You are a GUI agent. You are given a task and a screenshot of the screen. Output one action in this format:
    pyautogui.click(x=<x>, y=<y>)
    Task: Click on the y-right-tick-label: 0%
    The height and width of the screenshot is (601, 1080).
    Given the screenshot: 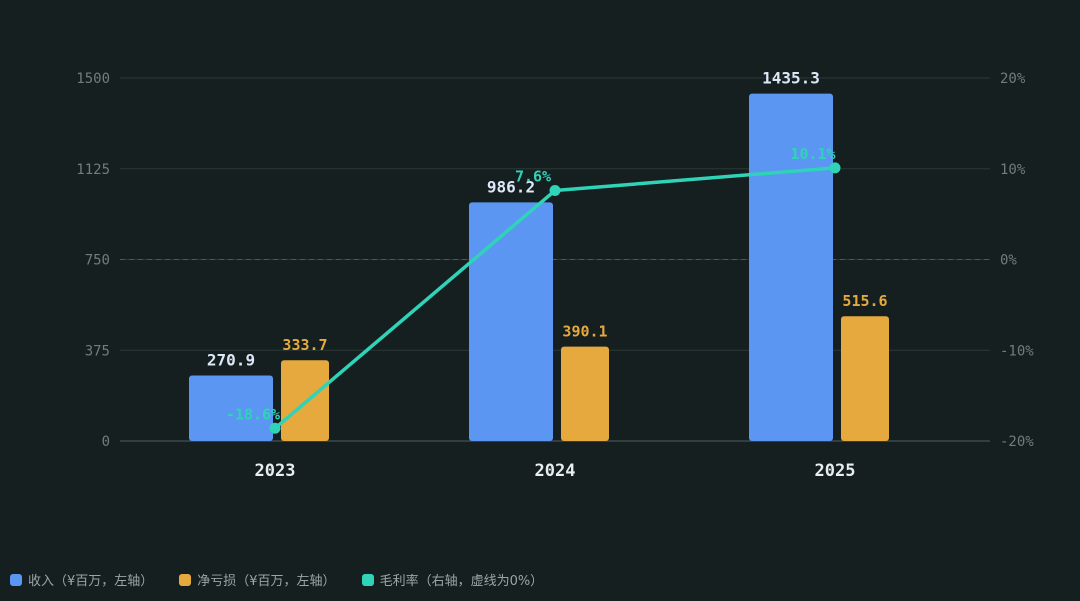 What is the action you would take?
    pyautogui.click(x=1008, y=261)
    